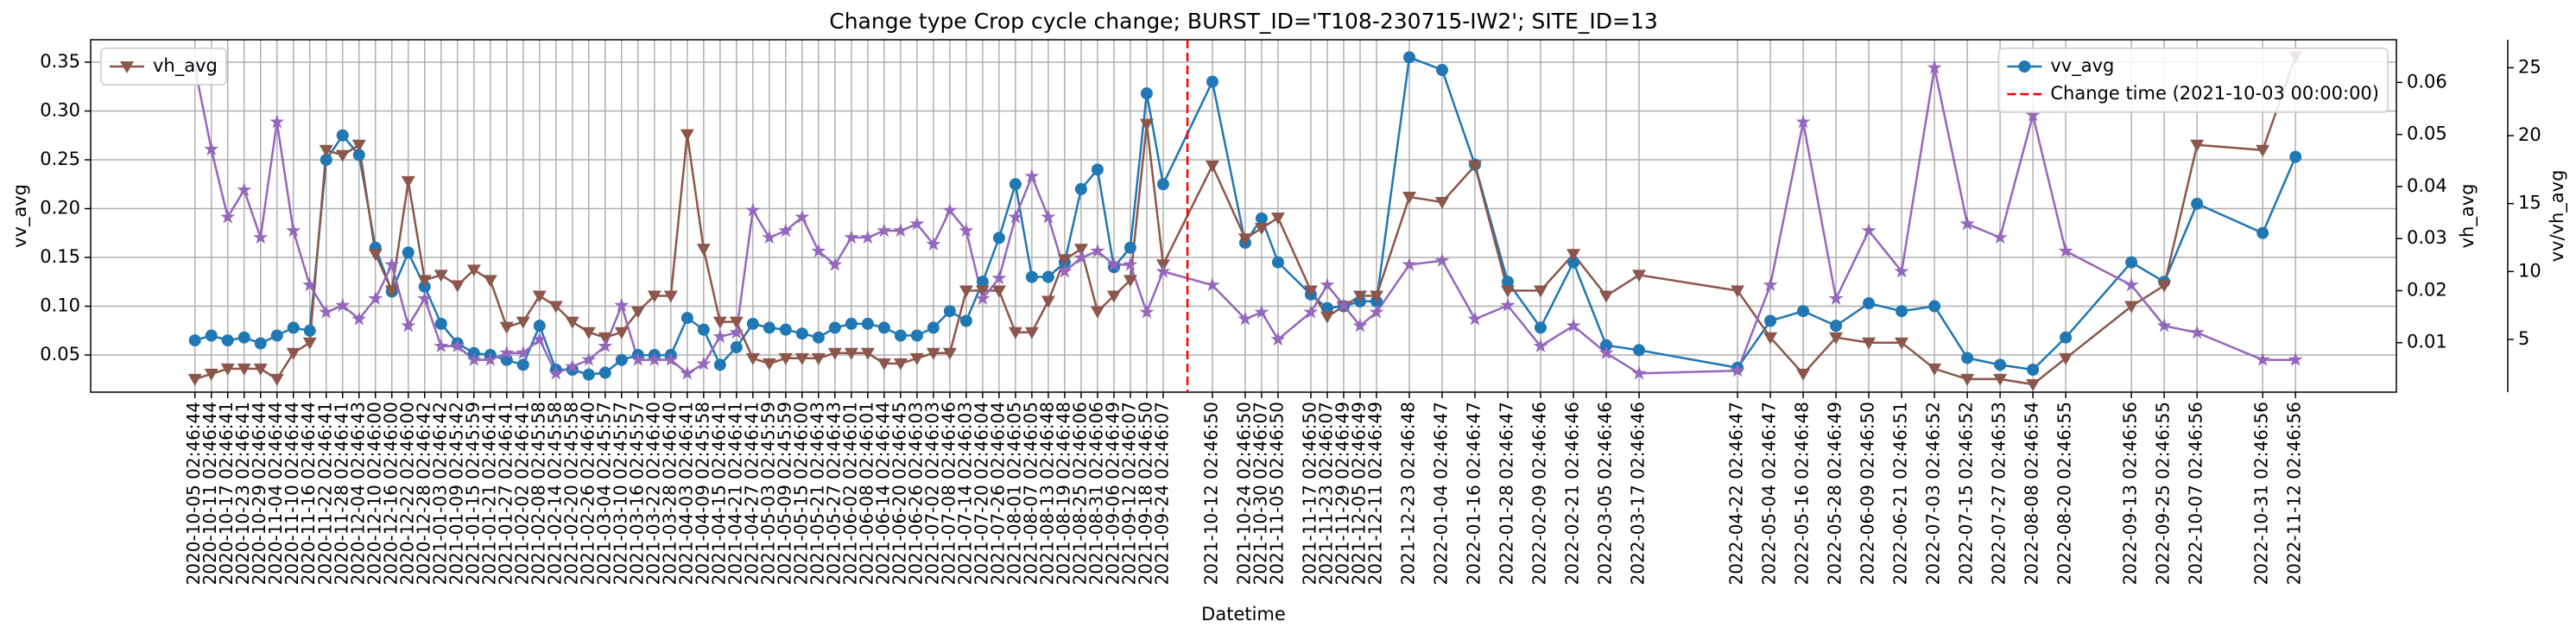 This screenshot has width=2576, height=634. What do you see at coordinates (1243, 614) in the screenshot?
I see `x-axis-label: Datetime` at bounding box center [1243, 614].